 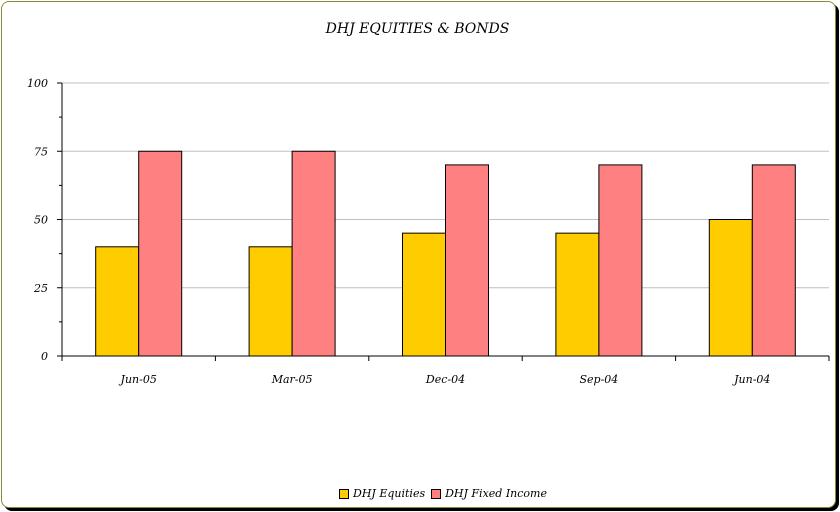 What do you see at coordinates (496, 493) in the screenshot?
I see `legend-label-fixed-income: DHJ Fixed Income` at bounding box center [496, 493].